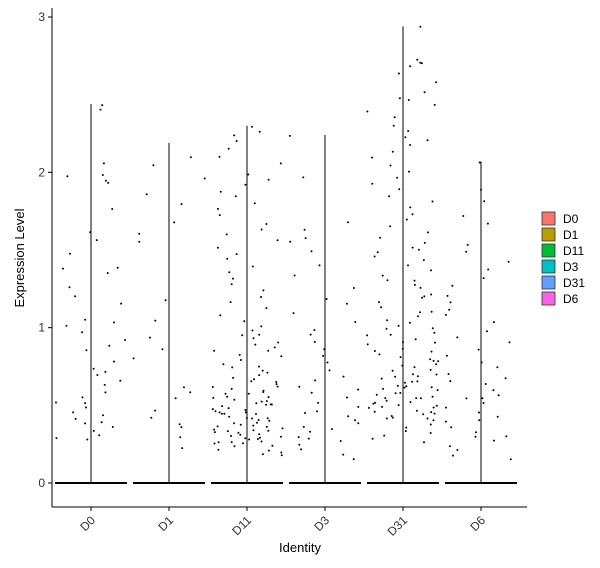 The height and width of the screenshot is (568, 600). What do you see at coordinates (571, 235) in the screenshot?
I see `legend-label-d1: D1` at bounding box center [571, 235].